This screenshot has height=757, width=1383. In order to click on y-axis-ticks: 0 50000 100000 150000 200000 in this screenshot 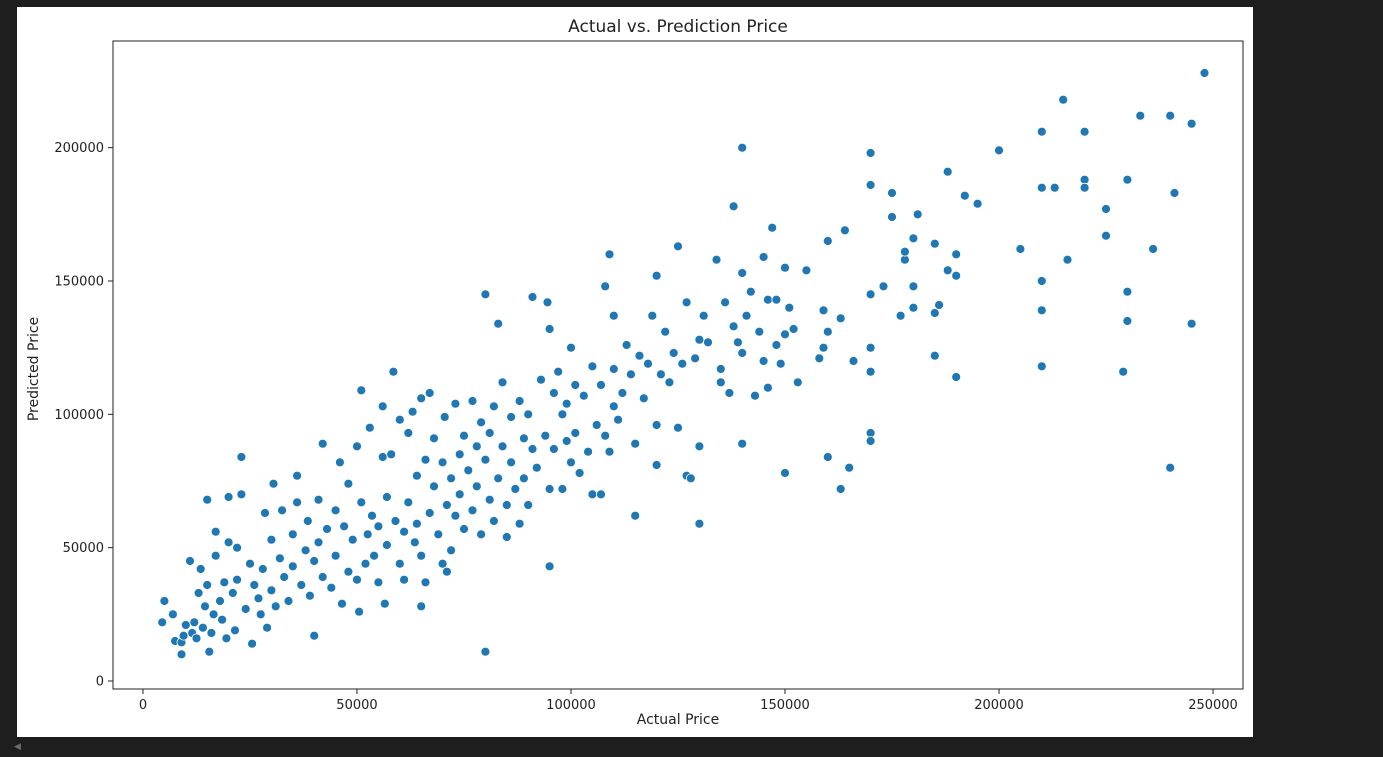, I will do `click(83, 415)`.